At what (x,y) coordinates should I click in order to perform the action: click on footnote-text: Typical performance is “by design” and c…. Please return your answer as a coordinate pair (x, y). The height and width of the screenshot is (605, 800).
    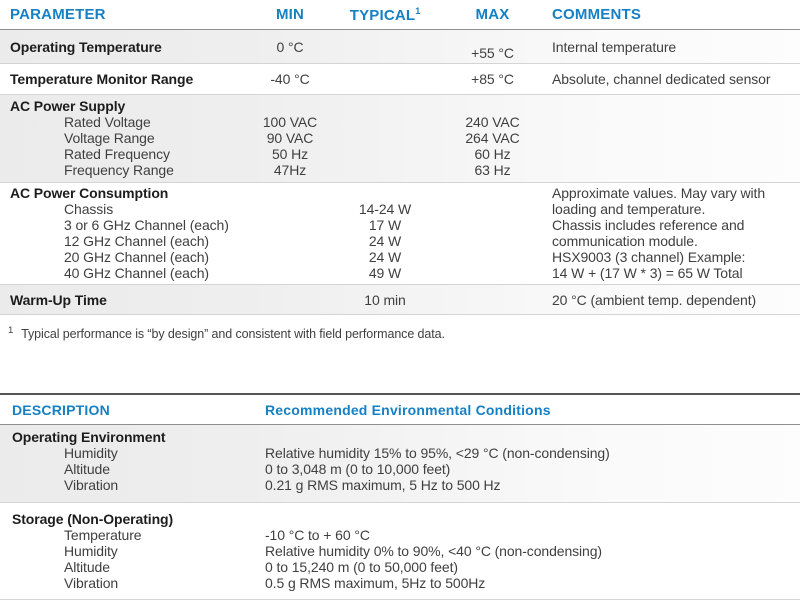
    Looking at the image, I should click on (233, 334).